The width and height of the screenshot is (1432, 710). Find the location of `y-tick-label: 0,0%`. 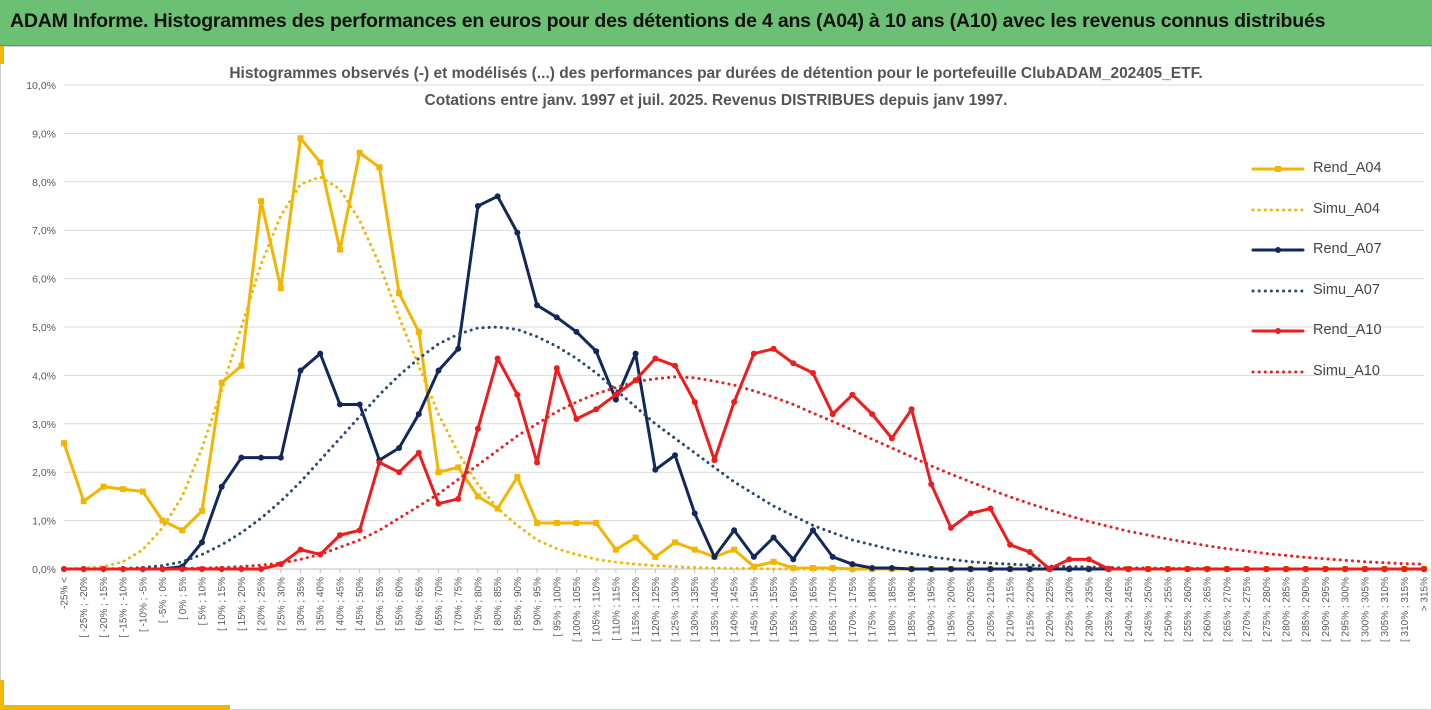

y-tick-label: 0,0% is located at coordinates (44, 570).